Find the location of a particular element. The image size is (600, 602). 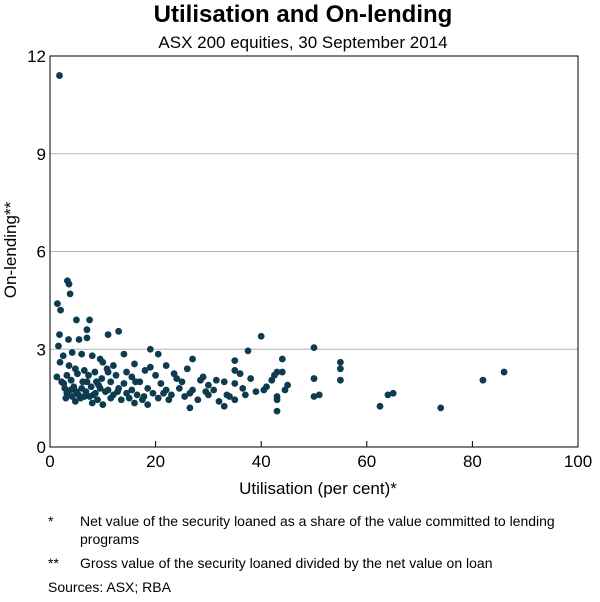

y-tick-label: 0 is located at coordinates (41, 447).